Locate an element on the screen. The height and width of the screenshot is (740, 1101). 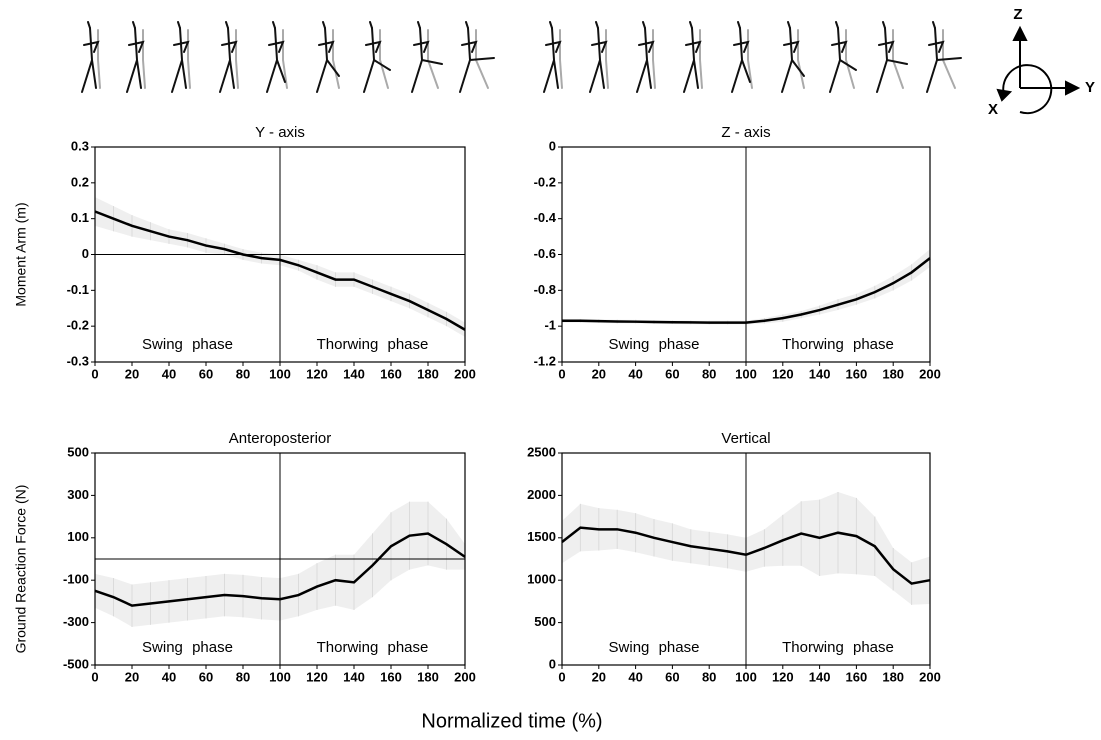
y-tick-label: -500 is located at coordinates (76, 663).